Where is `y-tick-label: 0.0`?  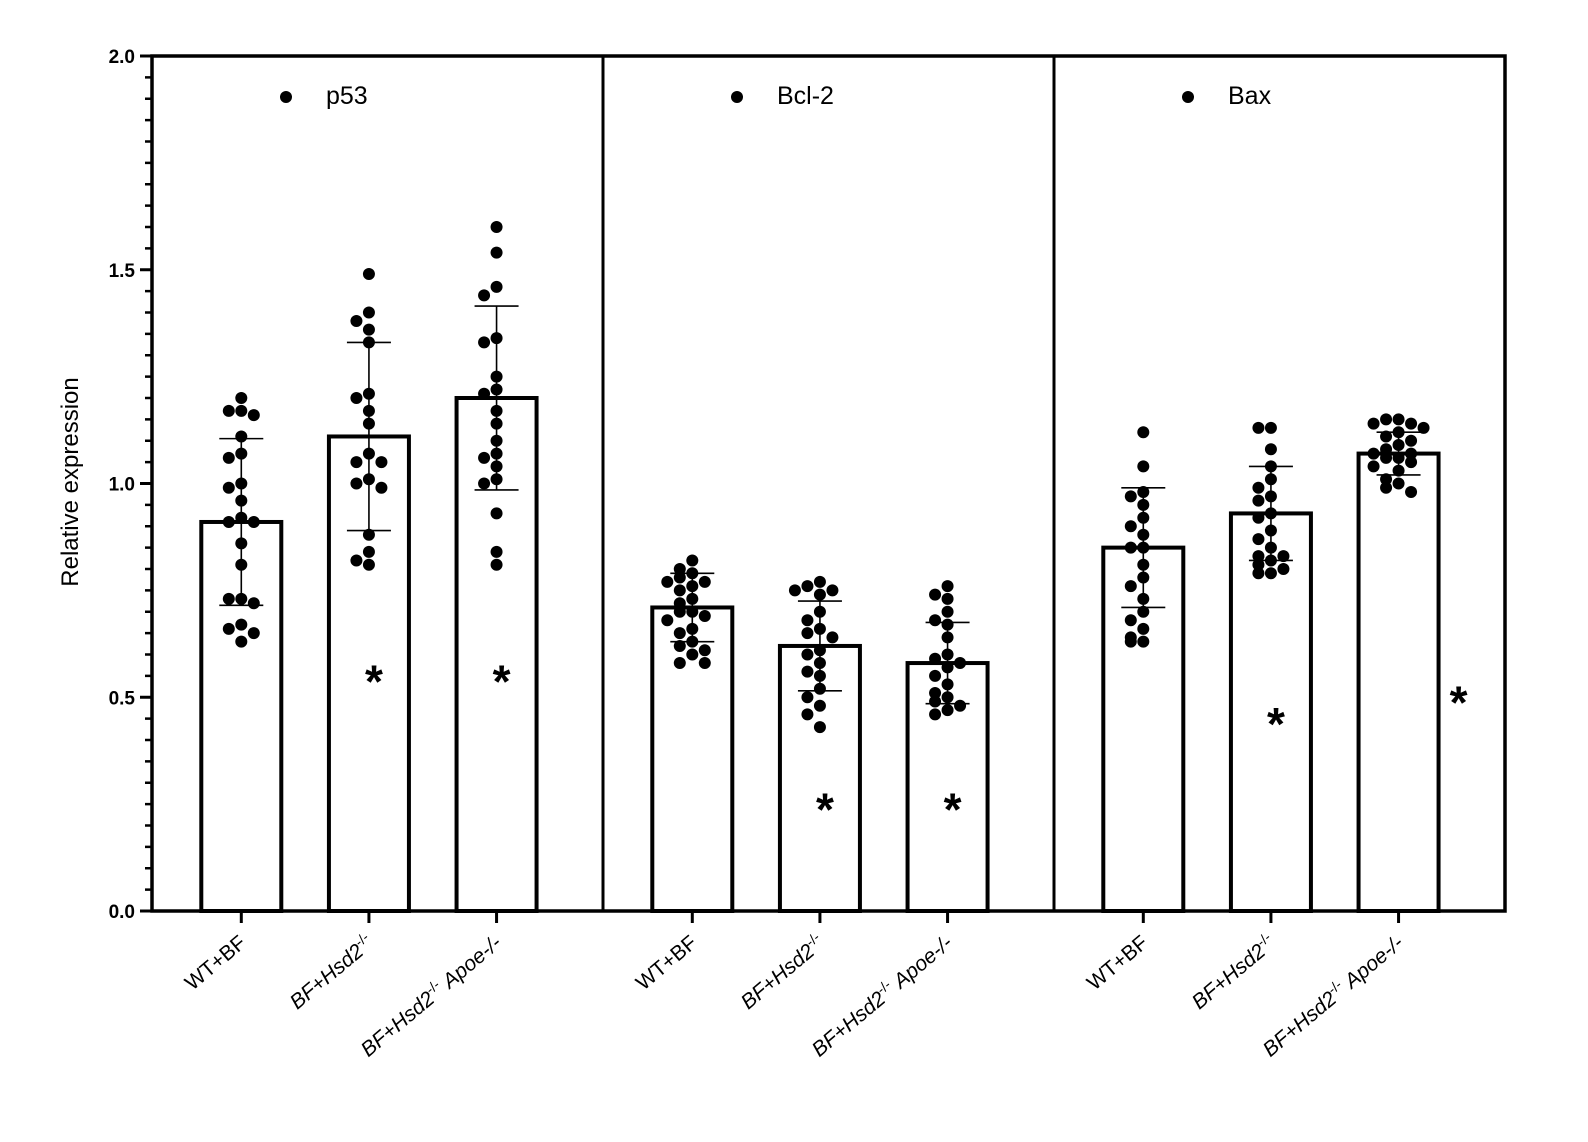
y-tick-label: 0.0 is located at coordinates (122, 912).